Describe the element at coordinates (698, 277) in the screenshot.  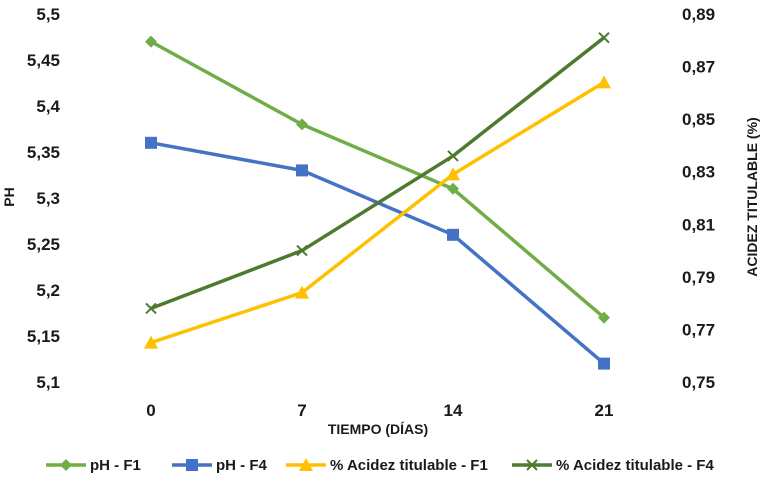
I see `right-tick-label: 0,79` at that location.